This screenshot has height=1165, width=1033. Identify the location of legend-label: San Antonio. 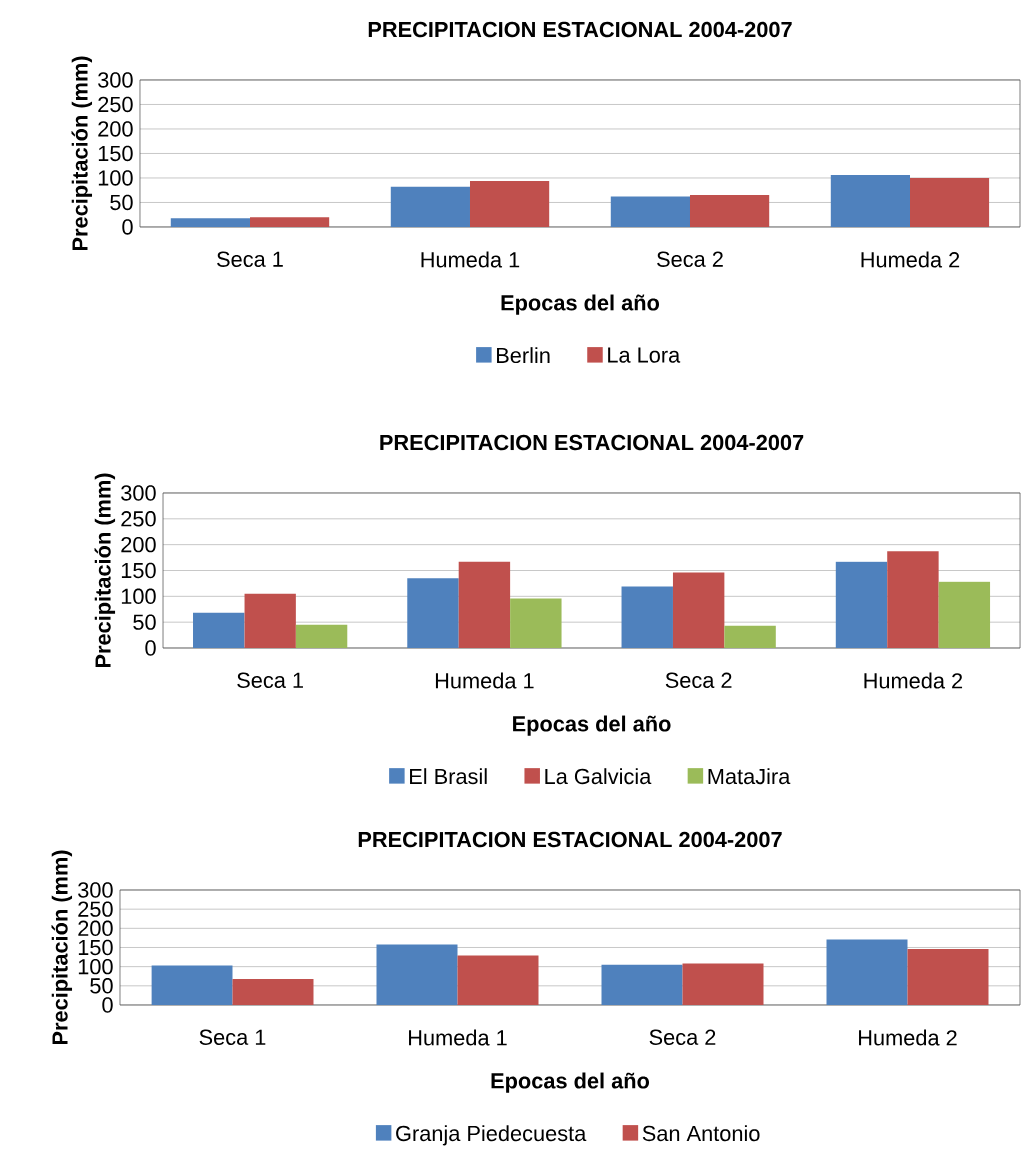
(701, 1133).